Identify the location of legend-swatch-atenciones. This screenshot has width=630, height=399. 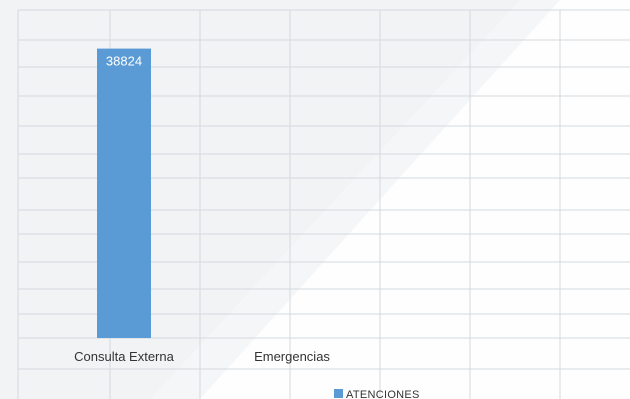
(338, 393).